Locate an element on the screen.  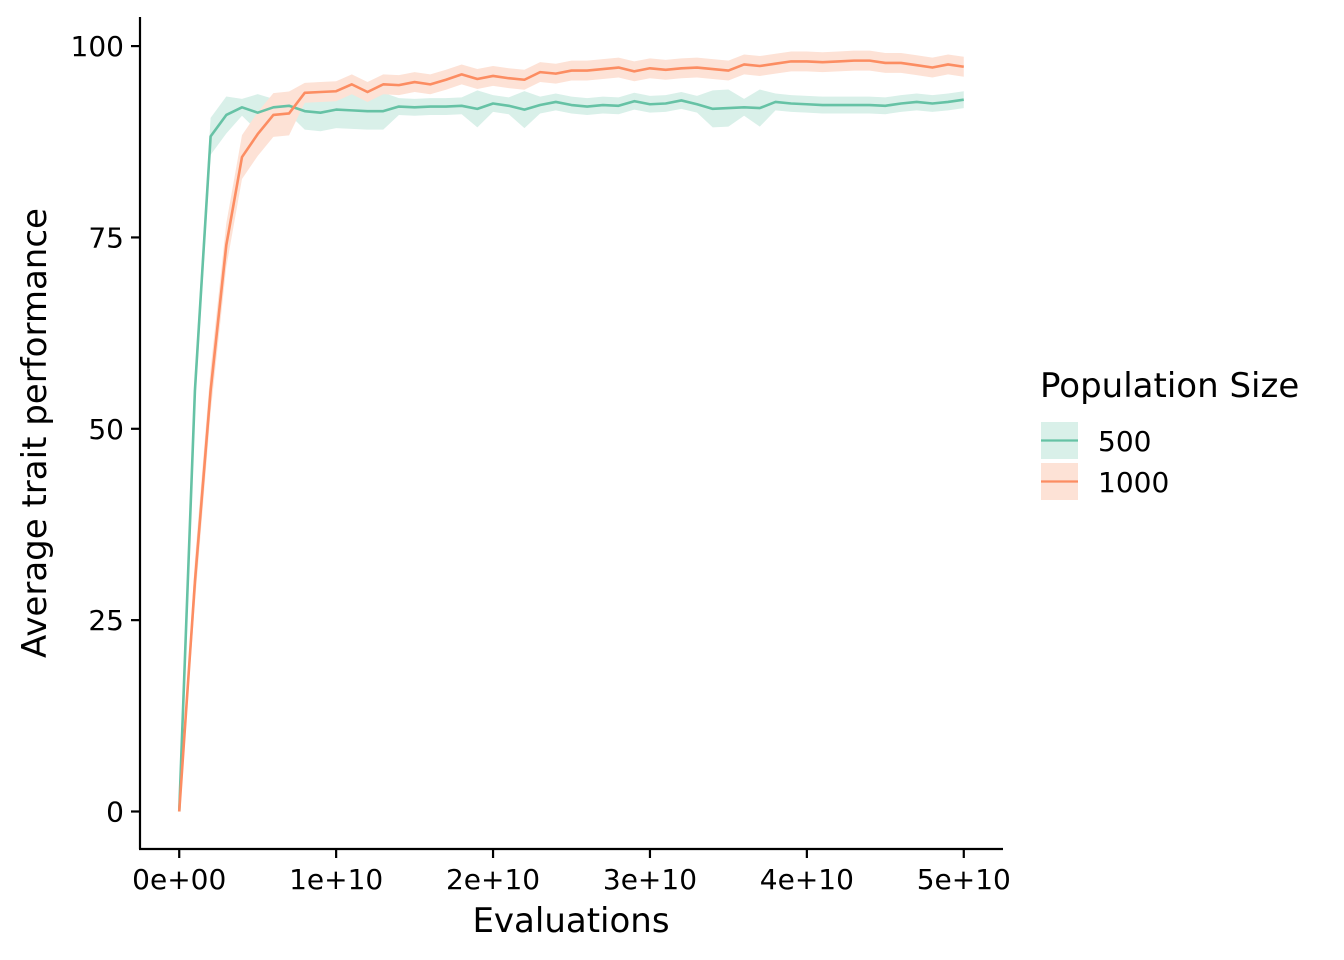
y-tick-label: 0 is located at coordinates (115, 811).